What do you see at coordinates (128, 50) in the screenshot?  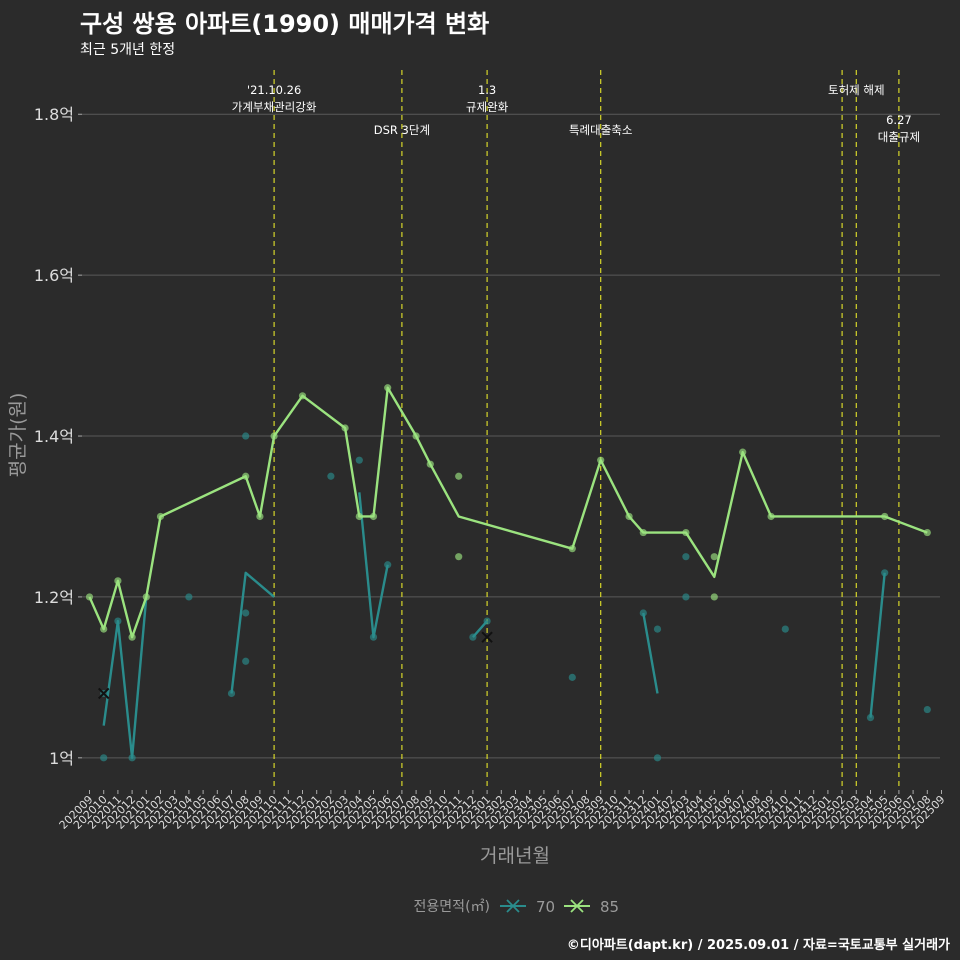 I see `chart-subtitle: 최근 5개년 한정` at bounding box center [128, 50].